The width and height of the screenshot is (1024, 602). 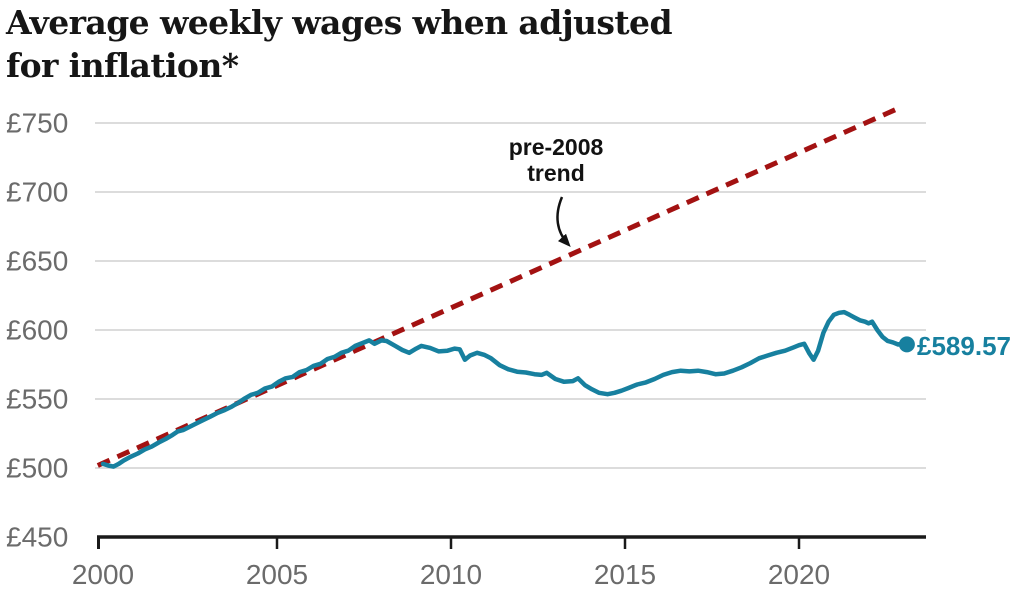 What do you see at coordinates (37, 261) in the screenshot?
I see `y-axis-tick-label: £650` at bounding box center [37, 261].